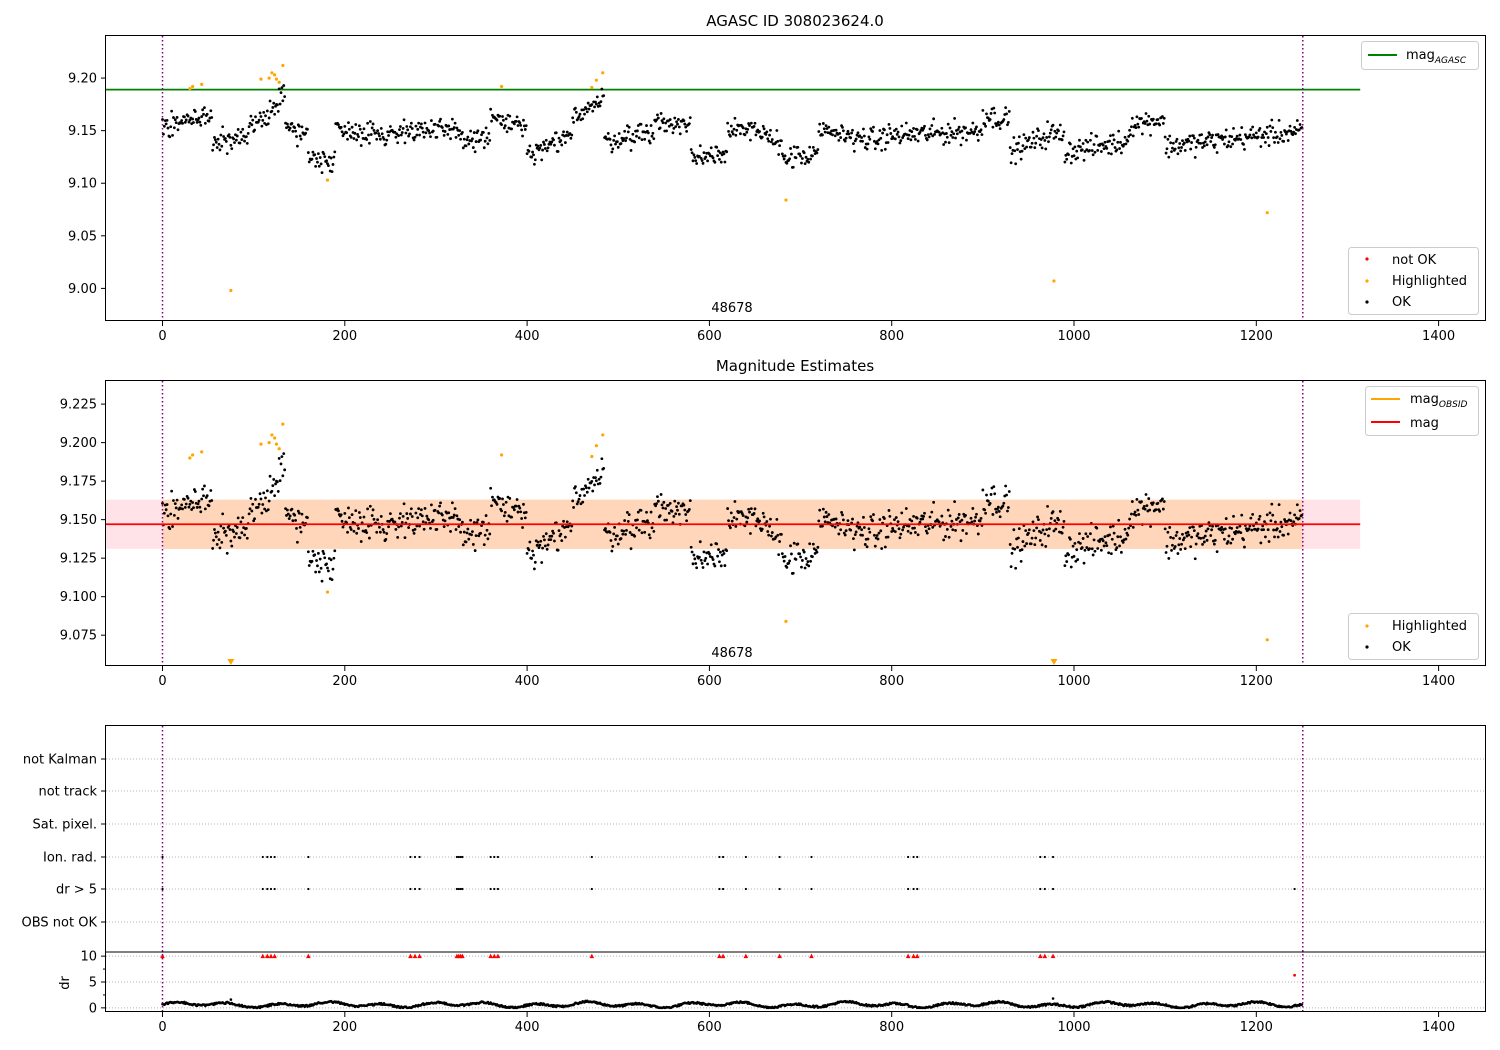 The image size is (1500, 1050). I want to click on magnitude-obsid-label: 48678, so click(731, 653).